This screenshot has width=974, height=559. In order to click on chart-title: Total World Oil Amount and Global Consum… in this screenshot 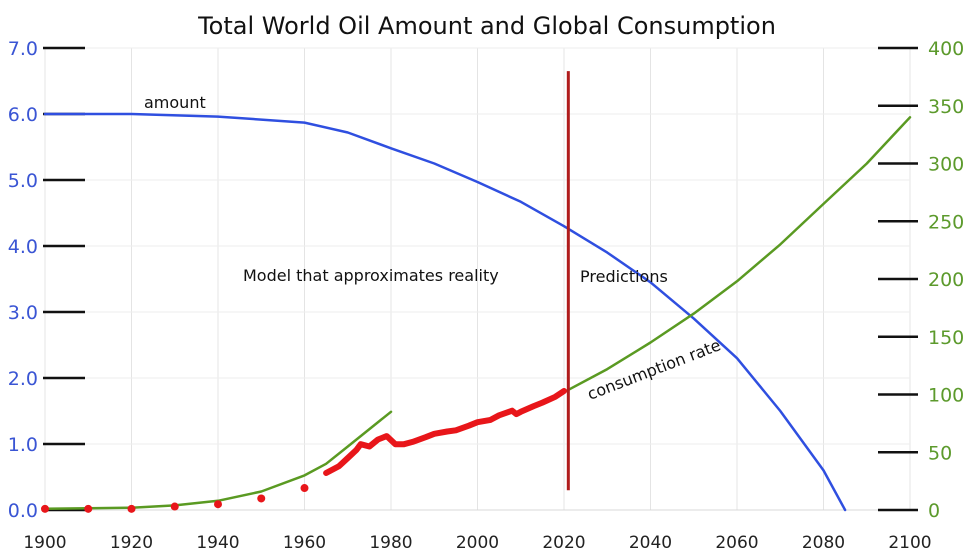, I will do `click(486, 26)`.